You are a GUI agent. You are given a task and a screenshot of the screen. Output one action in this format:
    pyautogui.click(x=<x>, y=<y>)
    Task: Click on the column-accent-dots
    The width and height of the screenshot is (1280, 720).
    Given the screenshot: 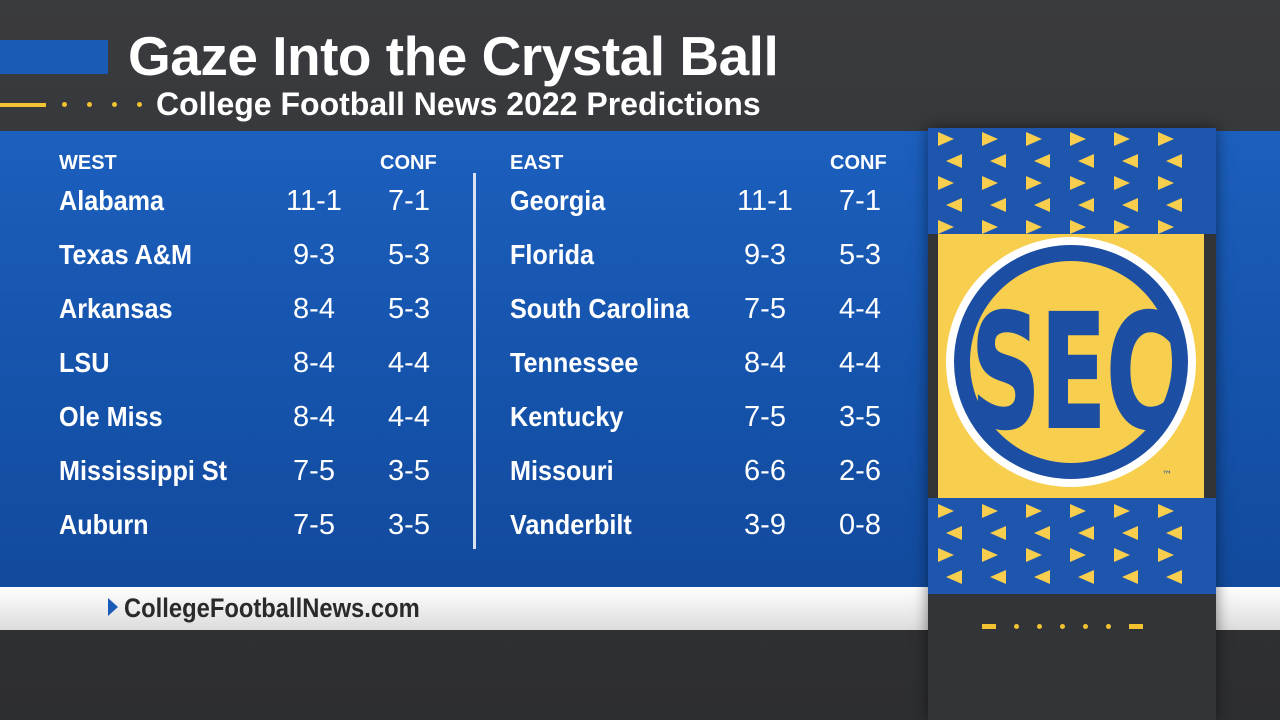 What is the action you would take?
    pyautogui.click(x=1062, y=626)
    